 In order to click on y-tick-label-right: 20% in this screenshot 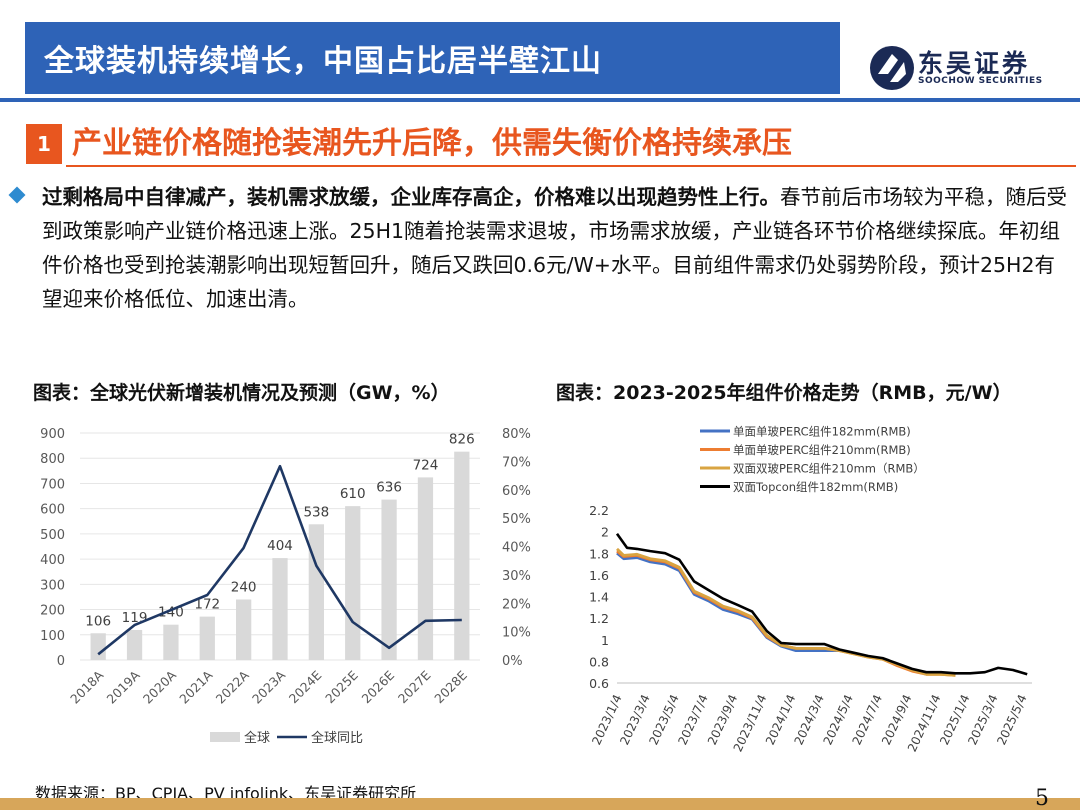, I will do `click(516, 604)`.